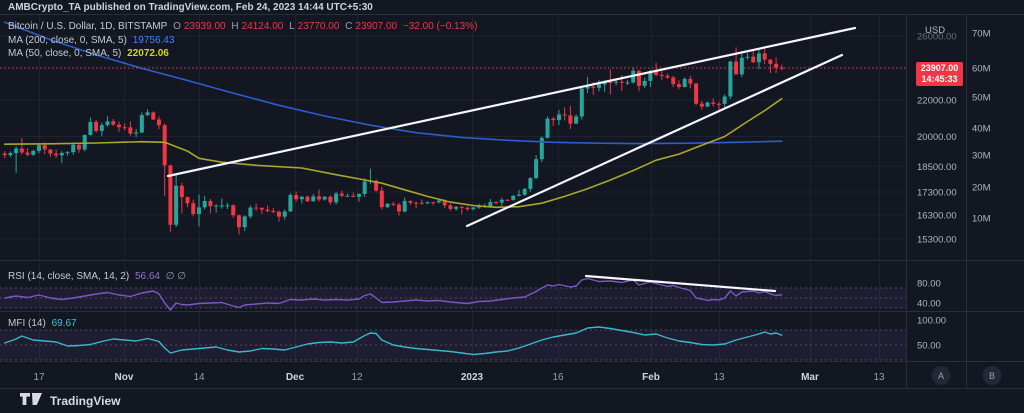 This screenshot has height=413, width=1024. What do you see at coordinates (937, 137) in the screenshot?
I see `svg-text: 20000.00` at bounding box center [937, 137].